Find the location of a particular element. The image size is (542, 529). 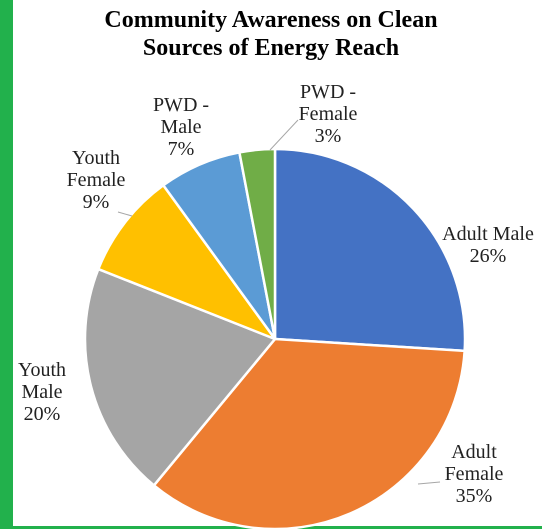

pie-slice-youth-female is located at coordinates (187, 262).